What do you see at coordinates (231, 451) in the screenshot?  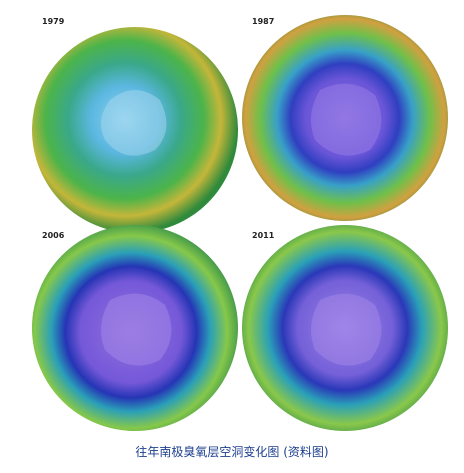 I see `caption: 往年南极臭氧层空洞变化图 (资料图)` at bounding box center [231, 451].